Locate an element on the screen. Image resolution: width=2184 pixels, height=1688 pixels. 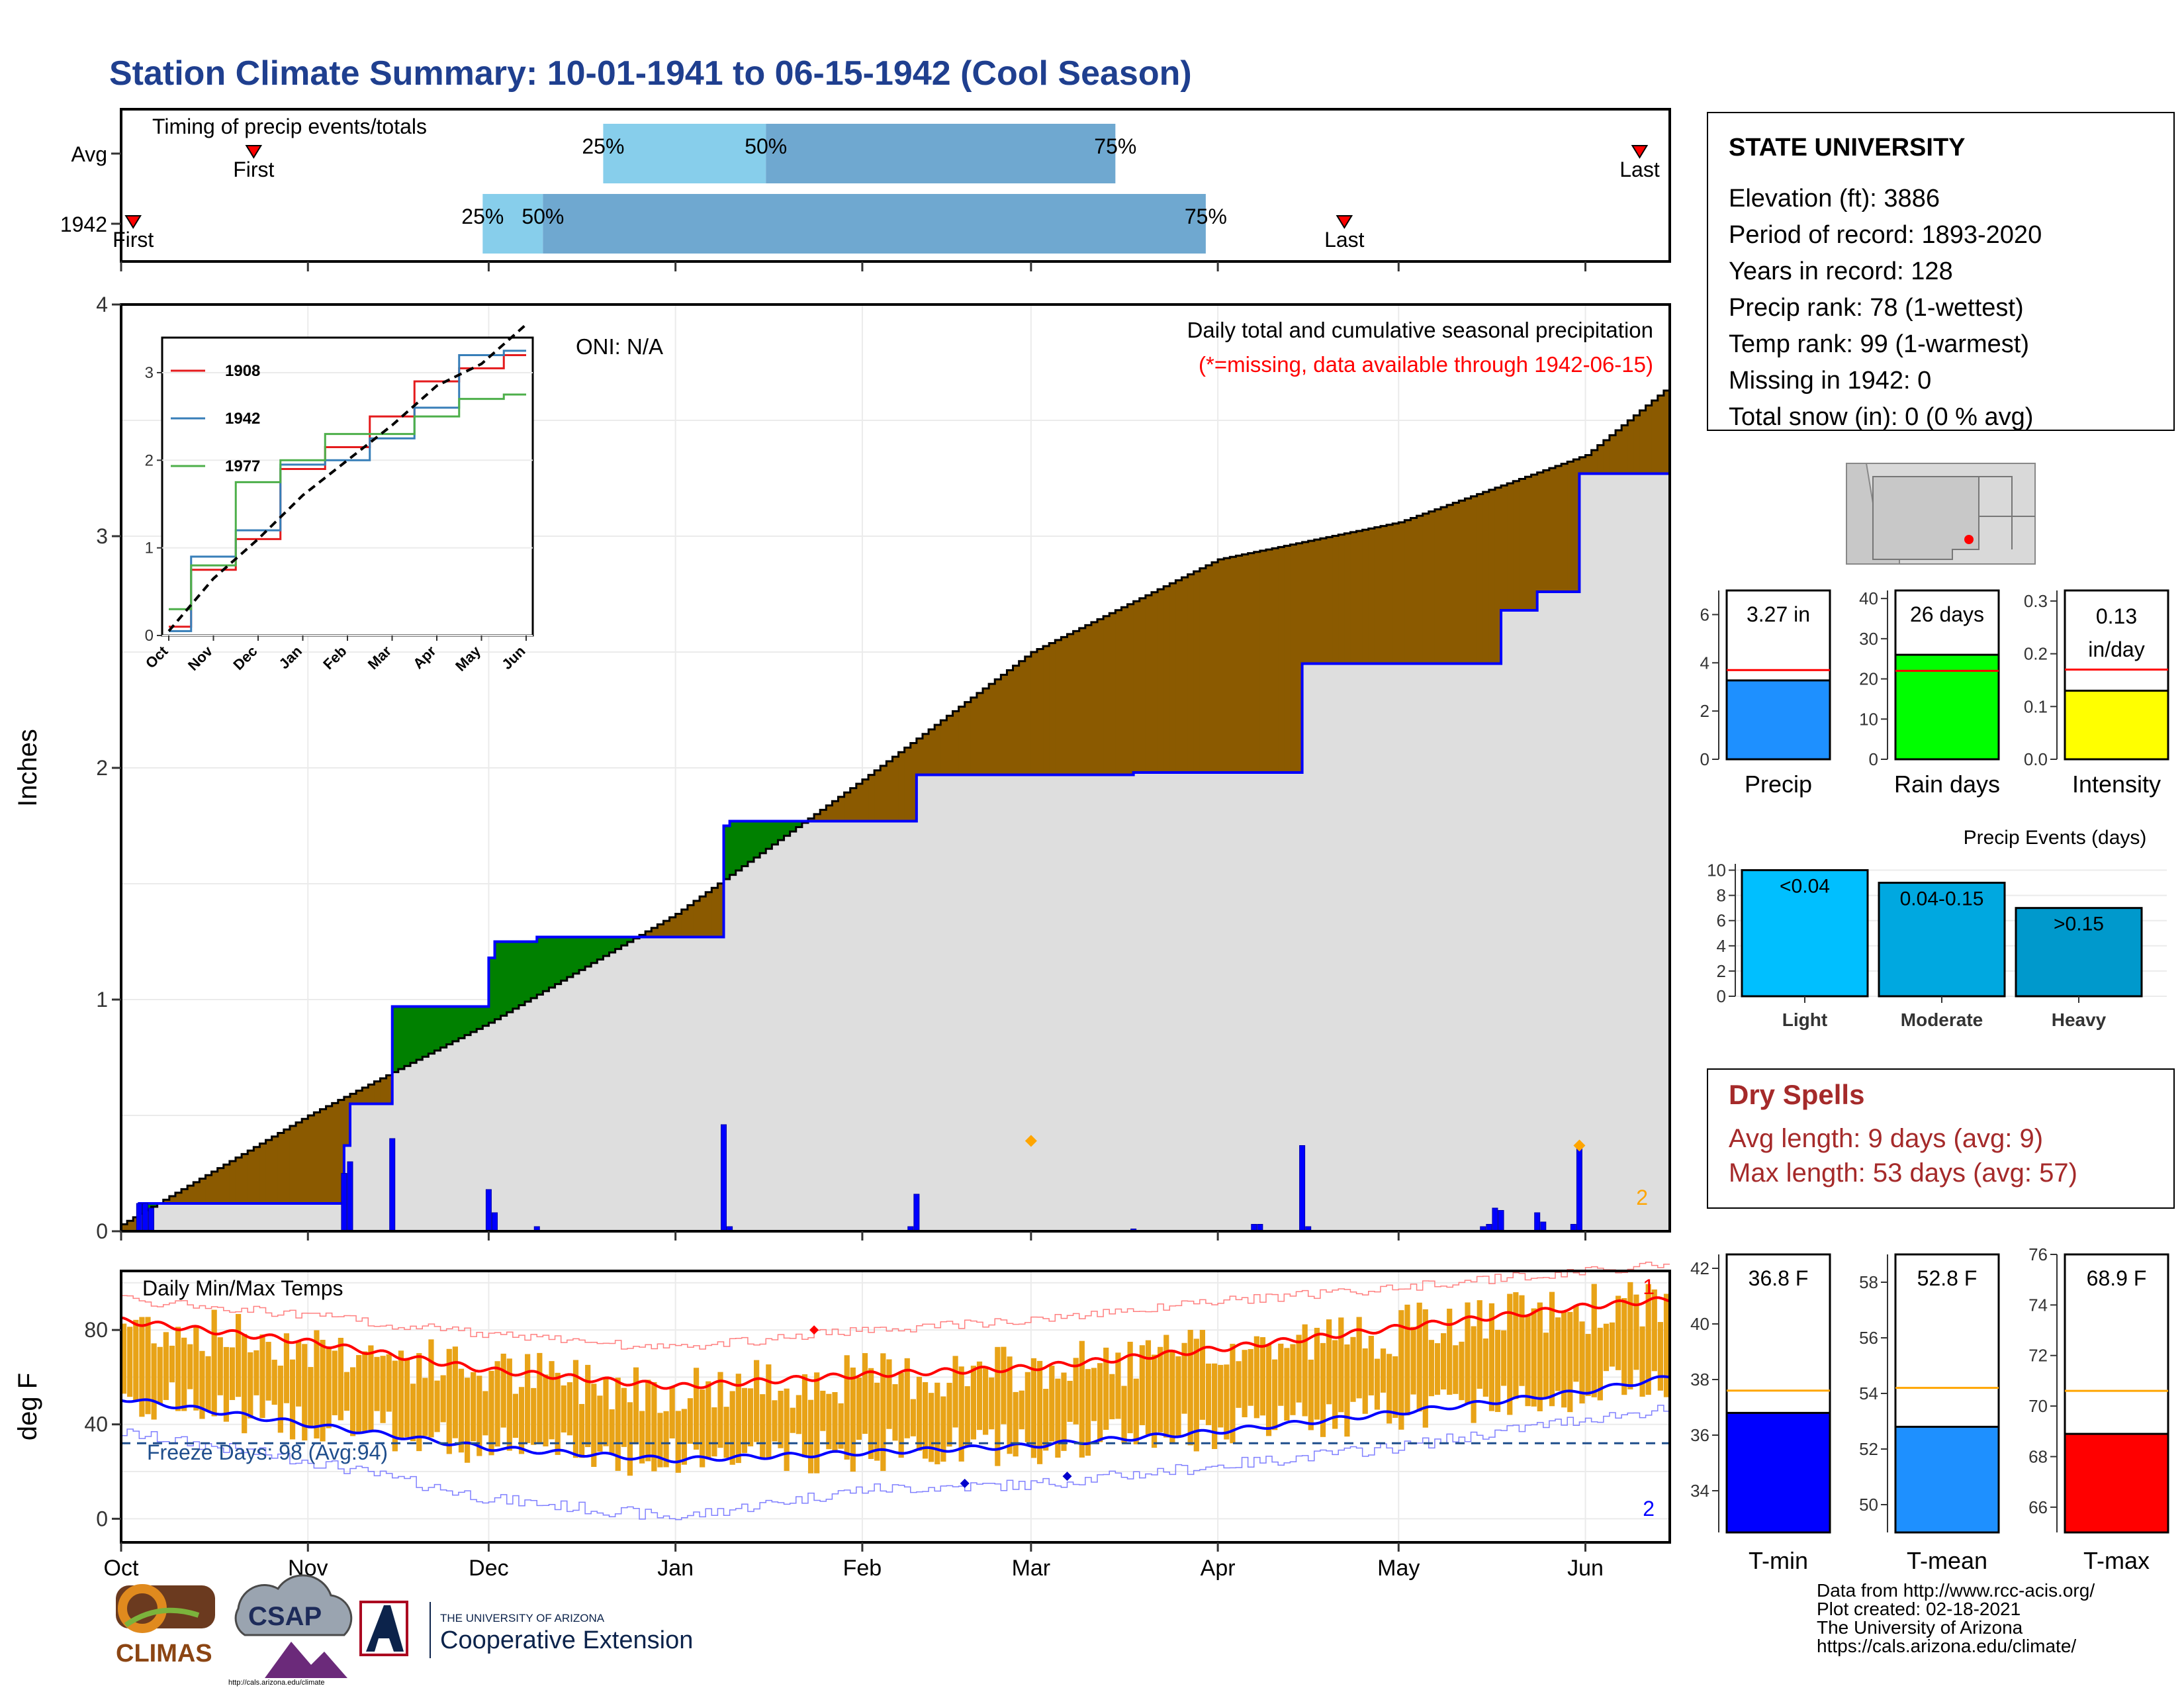
average-min-line is located at coordinates (895, 1419).